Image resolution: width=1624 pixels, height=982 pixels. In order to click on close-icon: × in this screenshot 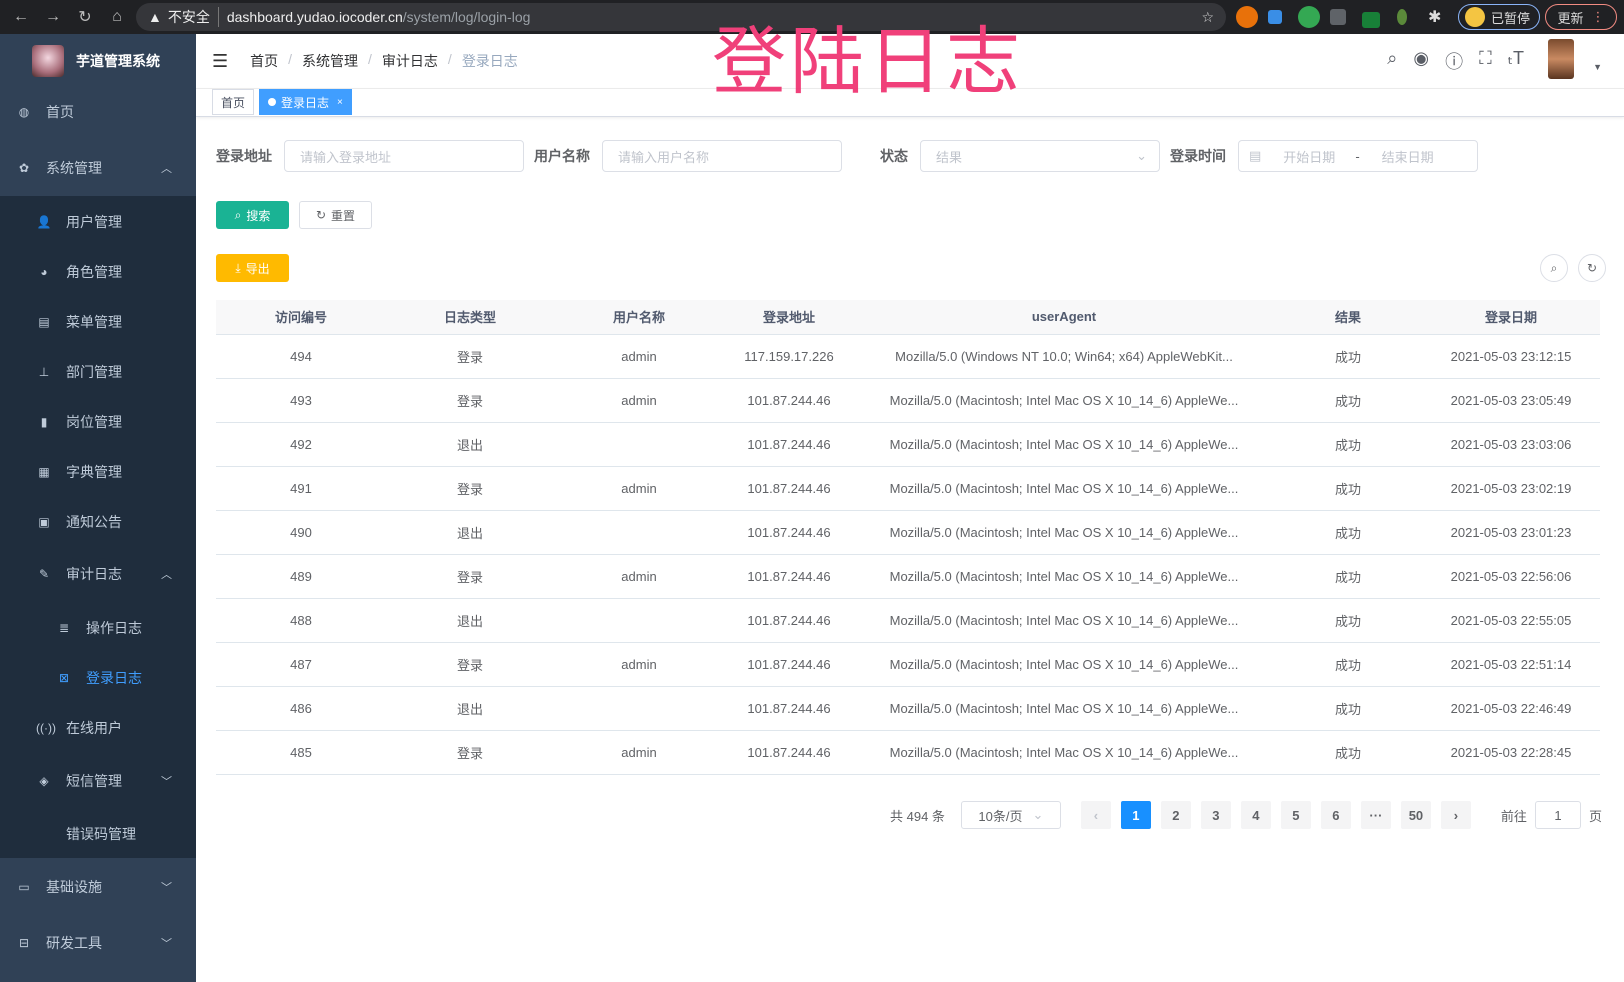, I will do `click(340, 102)`.